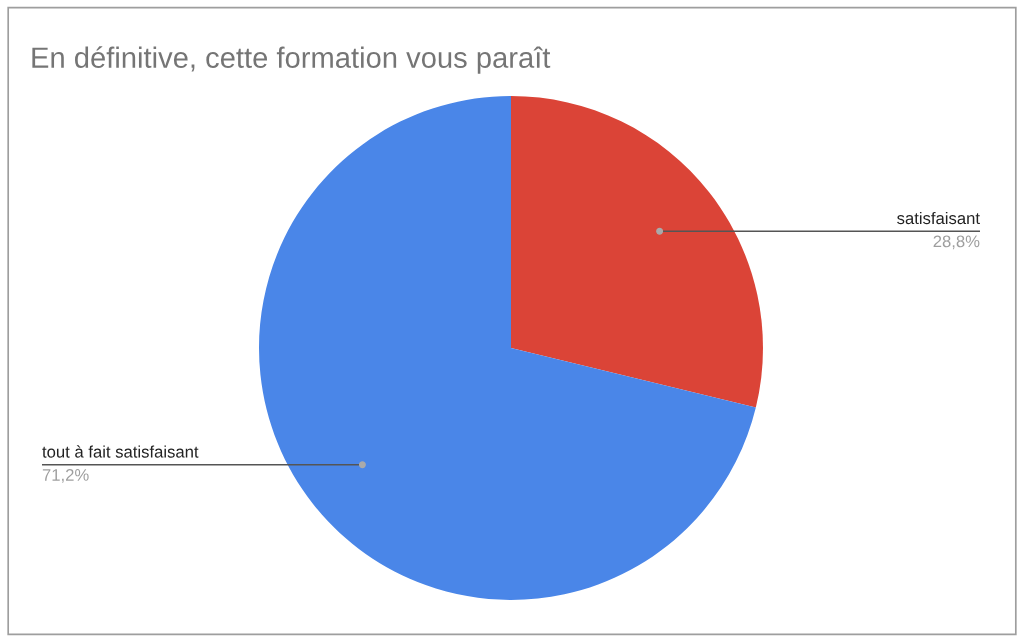  I want to click on slice-label: tout à fait satisfaisant, so click(120, 451).